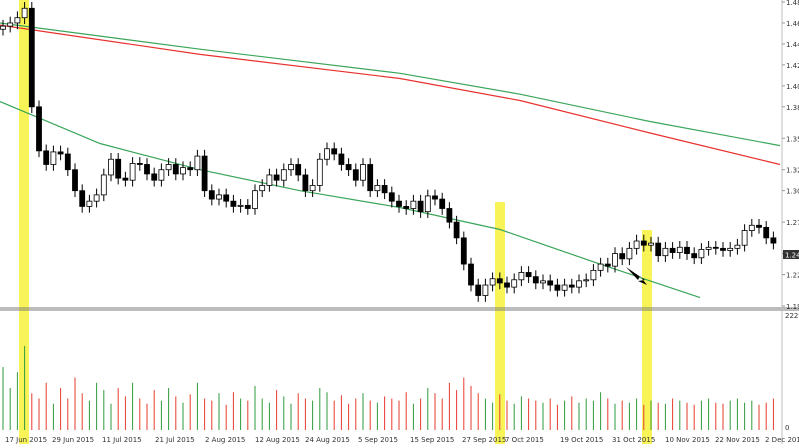 Image resolution: width=799 pixels, height=448 pixels. What do you see at coordinates (24, 222) in the screenshot?
I see `highlight-bar` at bounding box center [24, 222].